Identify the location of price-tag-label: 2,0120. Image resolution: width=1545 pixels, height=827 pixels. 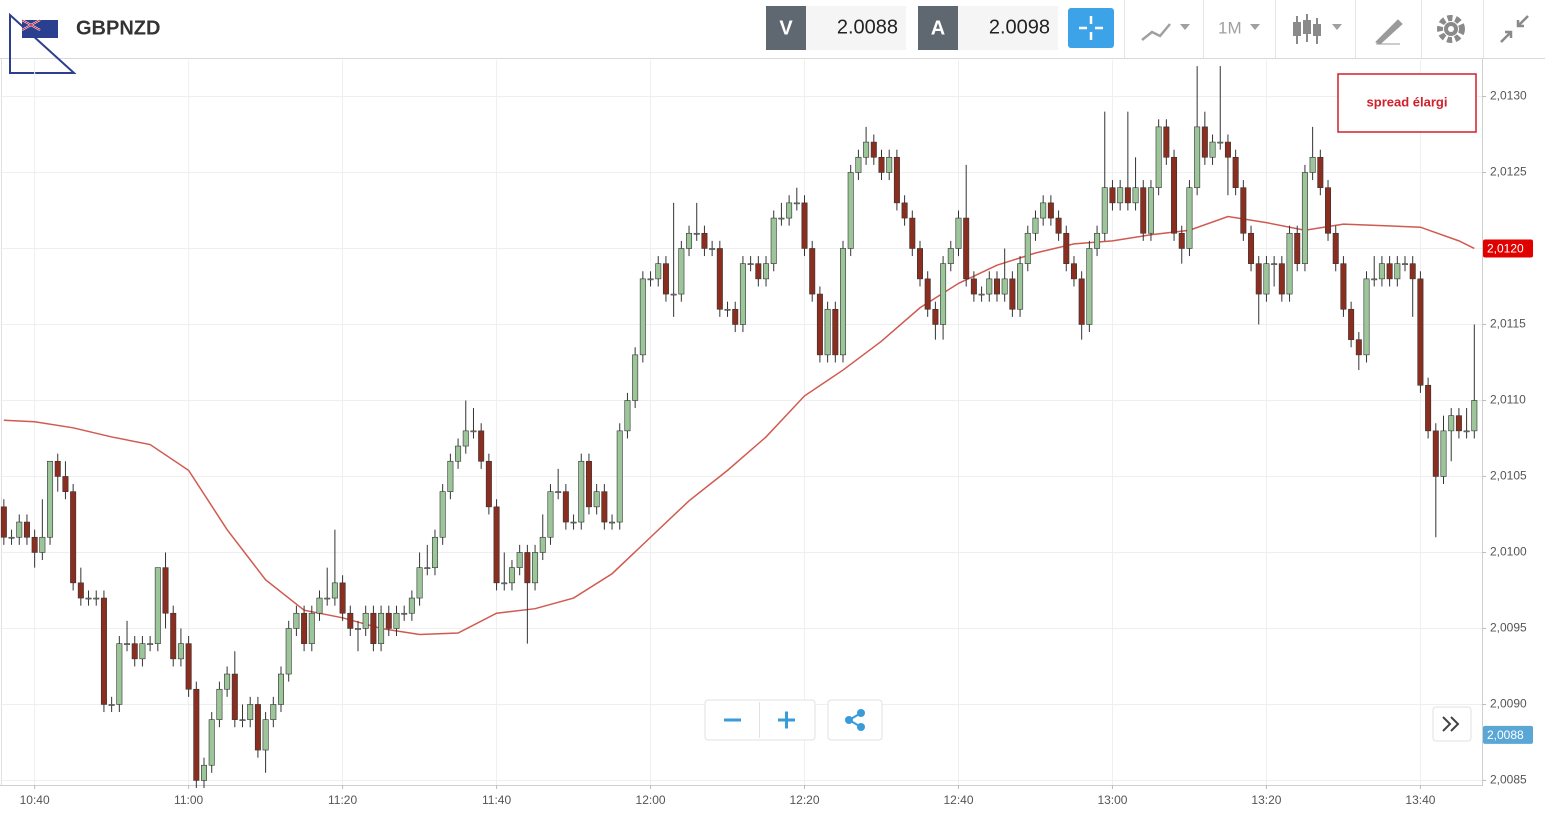
(1505, 249).